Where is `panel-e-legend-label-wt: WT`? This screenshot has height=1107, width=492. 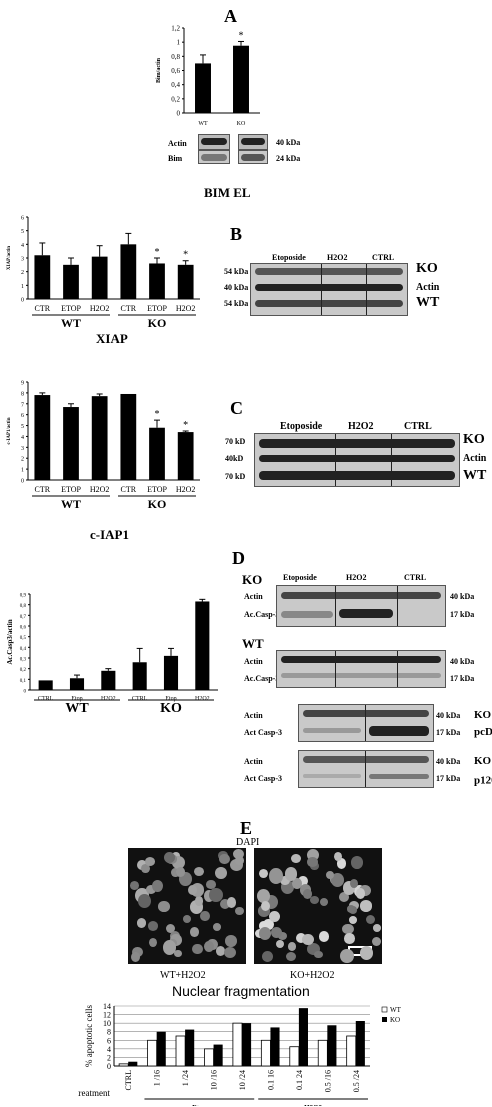
panel-e-legend-label-wt: WT is located at coordinates (396, 1010).